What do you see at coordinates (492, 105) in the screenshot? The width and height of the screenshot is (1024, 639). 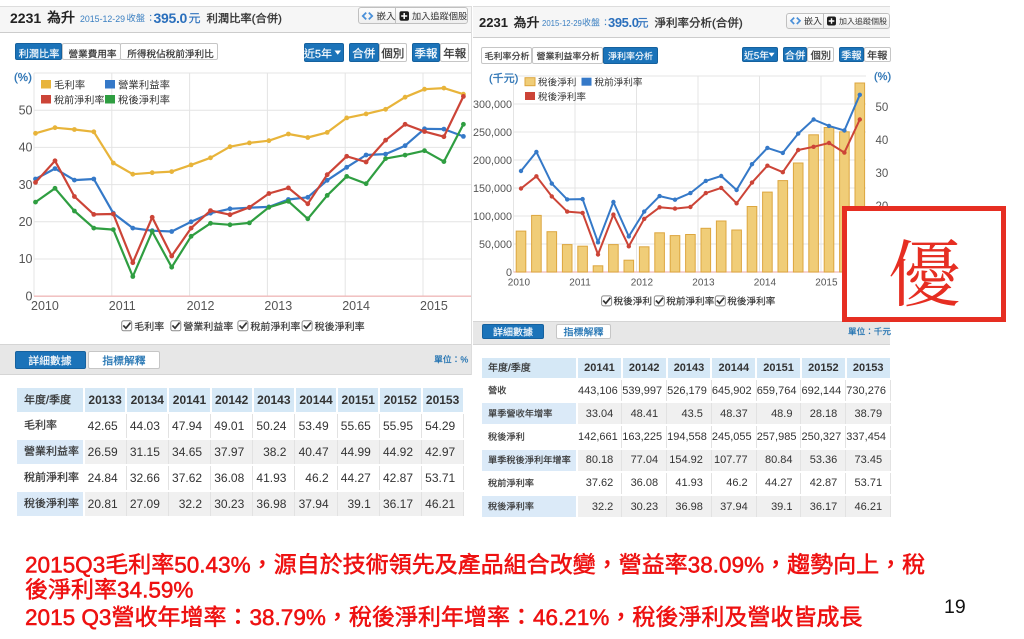 I see `svg-text: 300,000` at bounding box center [492, 105].